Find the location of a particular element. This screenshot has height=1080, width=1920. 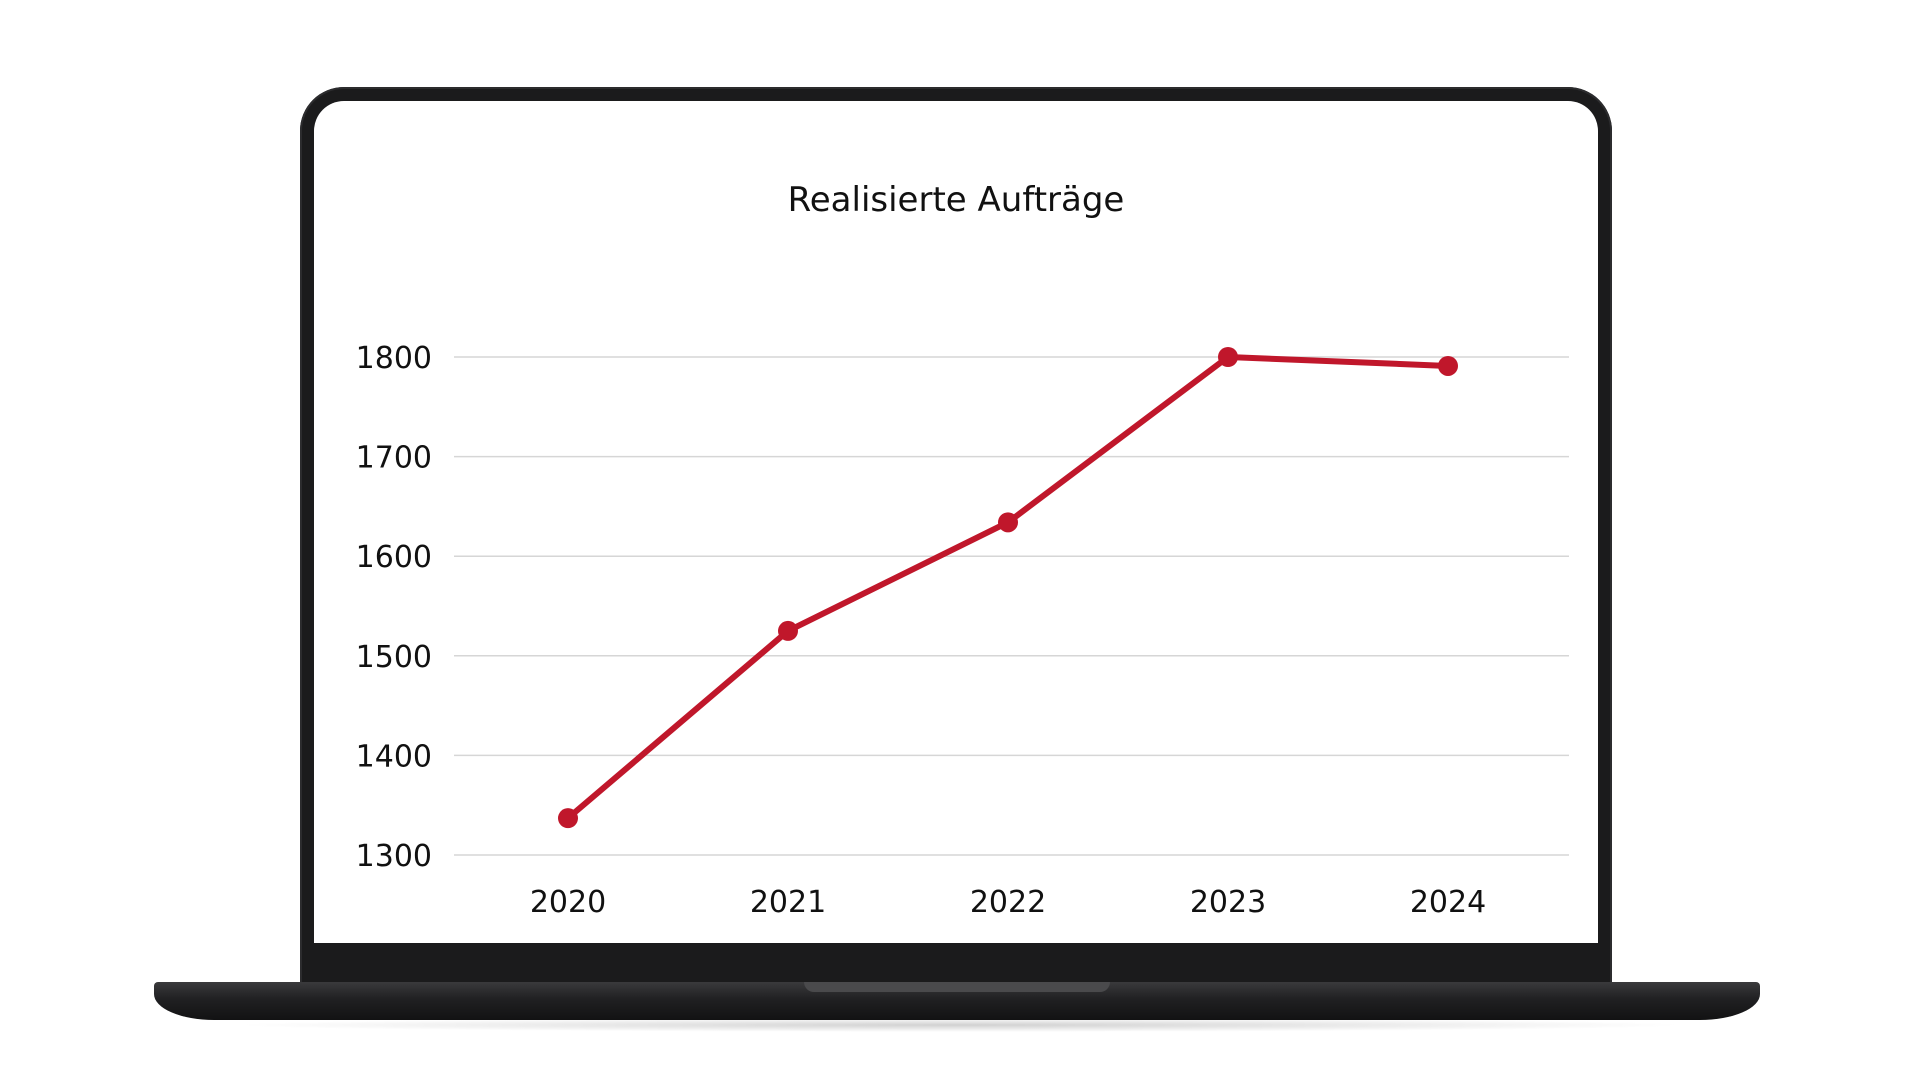

y-tick-label: 1600 is located at coordinates (394, 557).